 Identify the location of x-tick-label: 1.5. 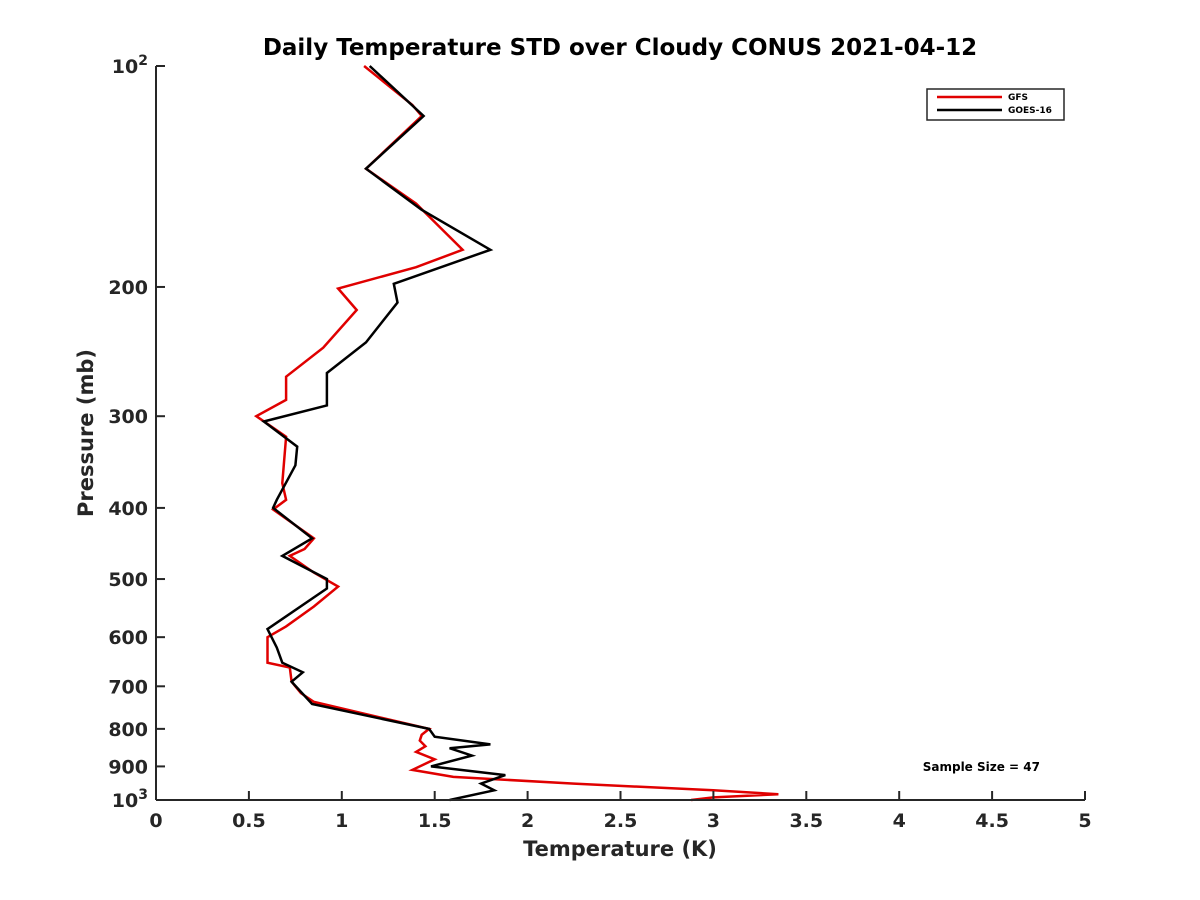
(435, 821).